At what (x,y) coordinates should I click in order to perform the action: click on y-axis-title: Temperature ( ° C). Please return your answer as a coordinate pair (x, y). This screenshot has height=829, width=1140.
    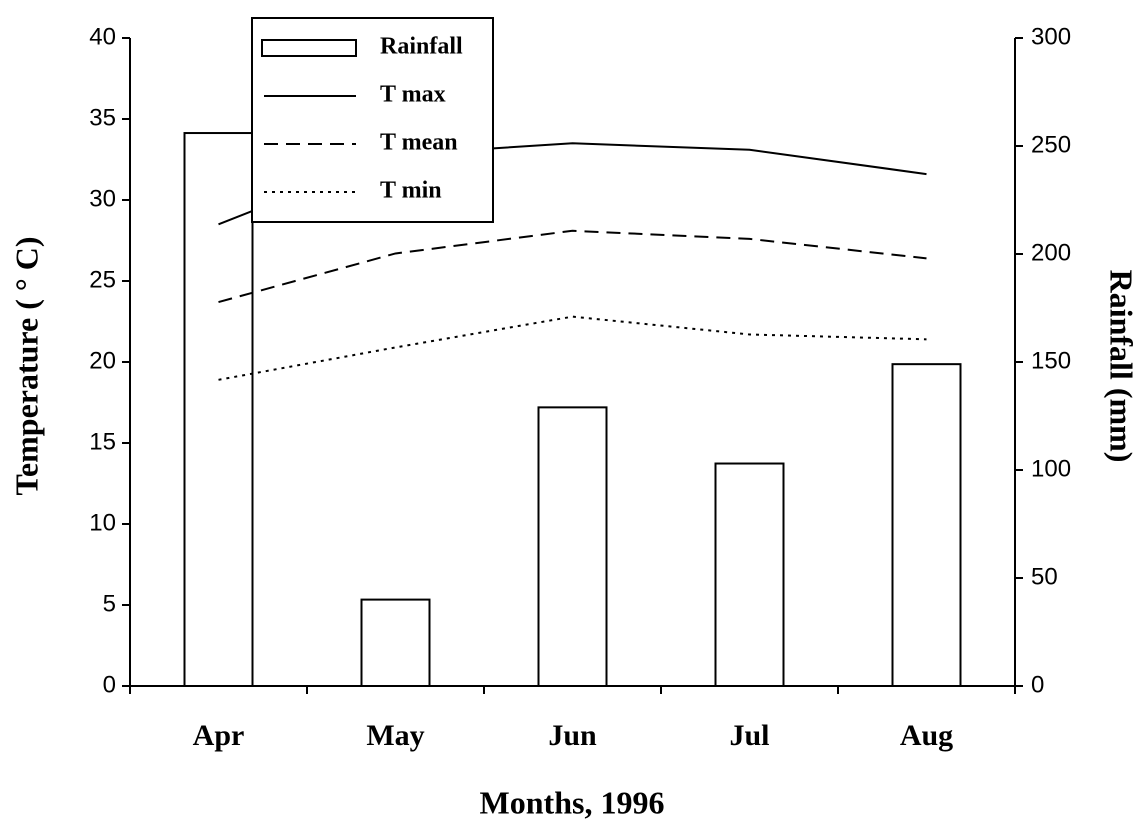
    Looking at the image, I should click on (26, 366).